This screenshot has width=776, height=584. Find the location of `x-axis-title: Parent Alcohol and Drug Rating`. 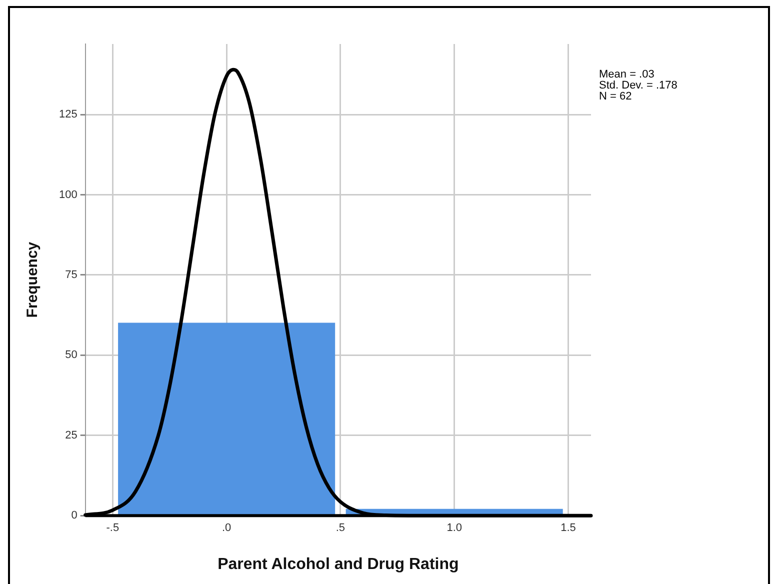

x-axis-title: Parent Alcohol and Drug Rating is located at coordinates (338, 564).